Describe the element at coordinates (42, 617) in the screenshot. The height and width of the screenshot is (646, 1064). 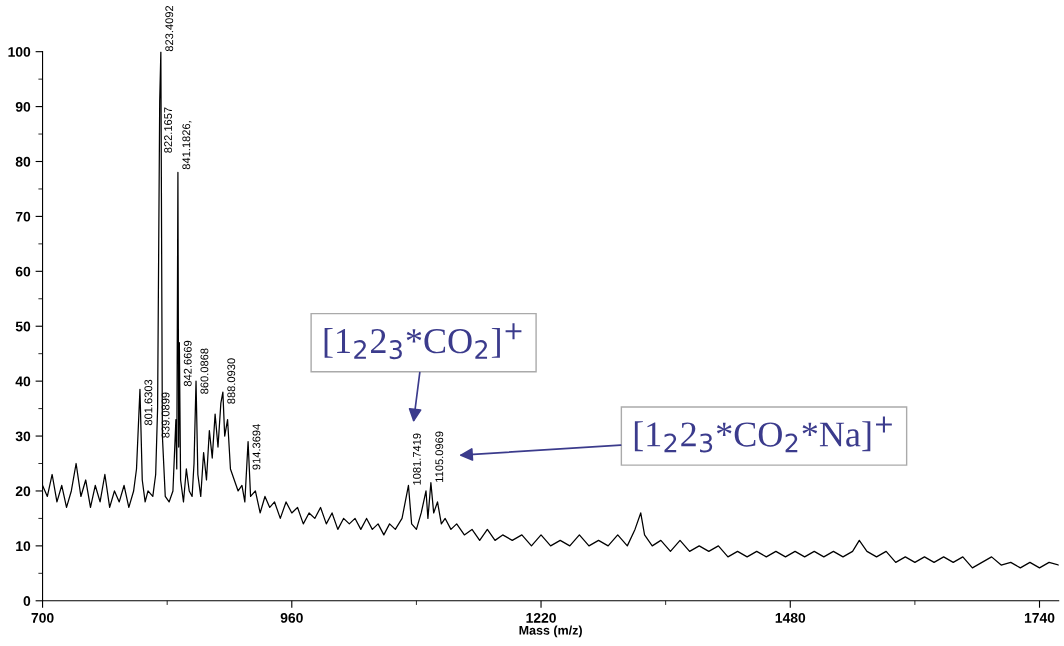
I see `x-tick-label: 700` at that location.